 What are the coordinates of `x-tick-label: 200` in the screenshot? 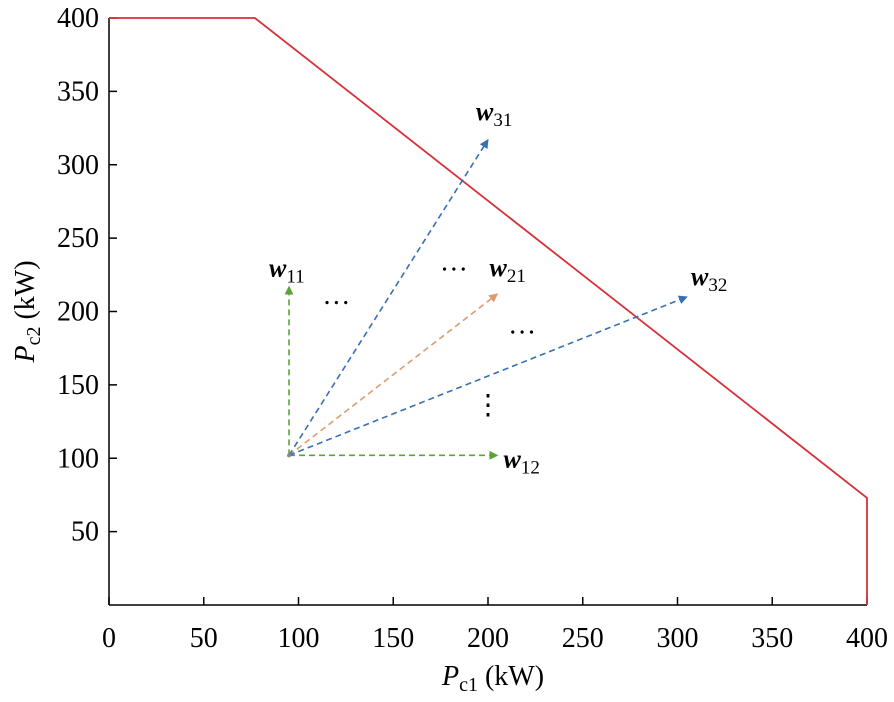 It's located at (488, 638).